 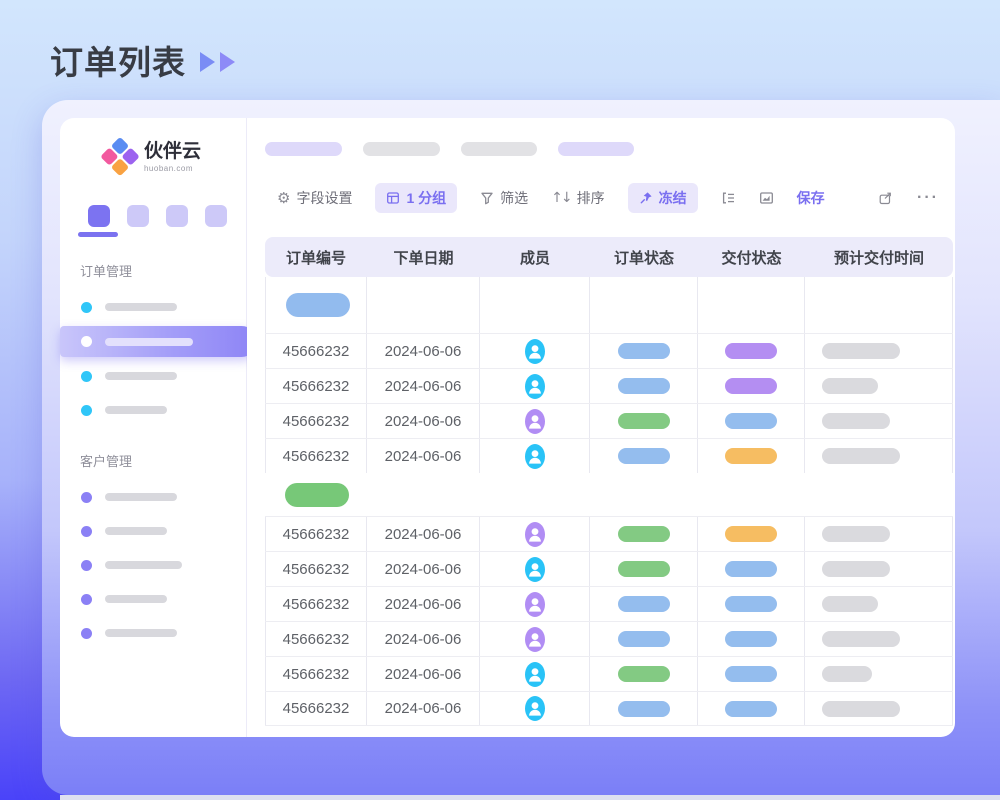 I want to click on column-header: 成员, so click(x=534, y=258).